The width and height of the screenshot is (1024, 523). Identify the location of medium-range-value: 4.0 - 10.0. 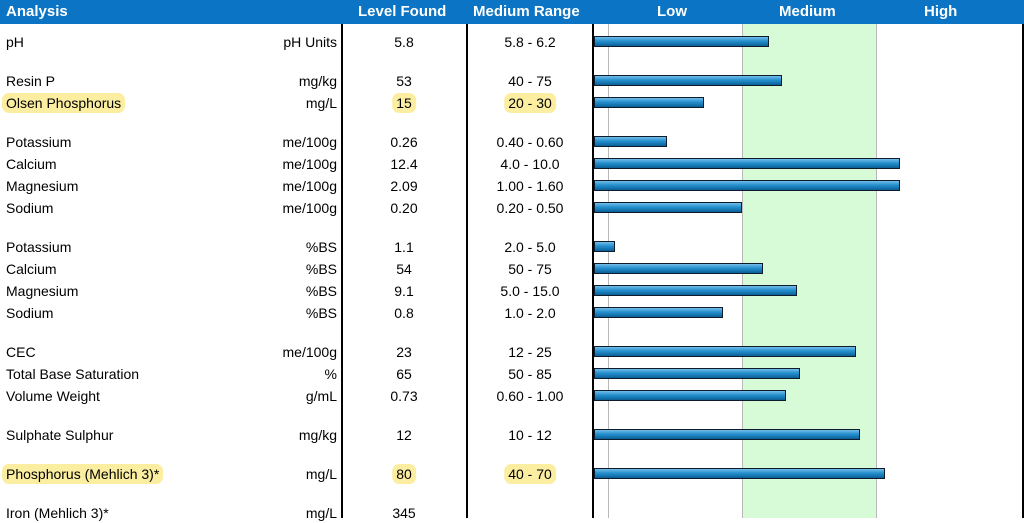
(530, 164).